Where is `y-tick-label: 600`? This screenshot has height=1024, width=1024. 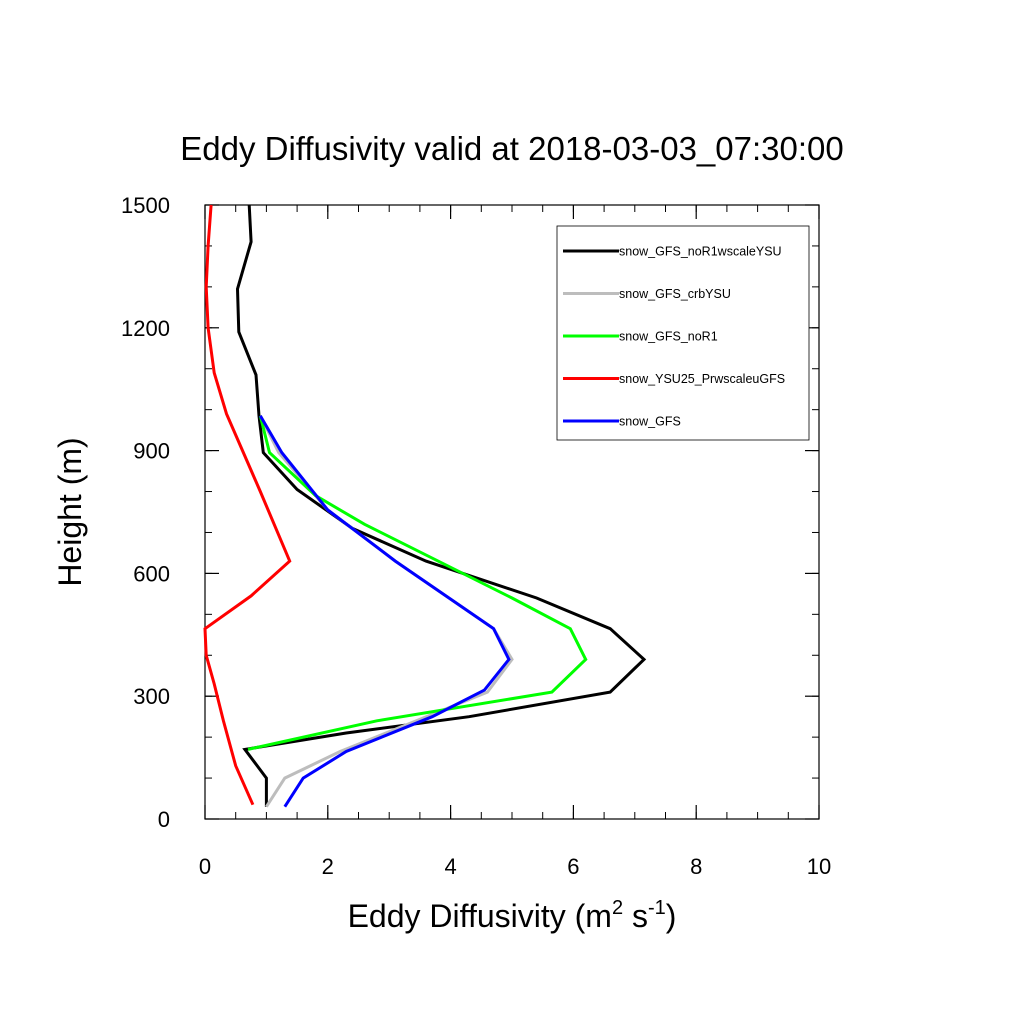 y-tick-label: 600 is located at coordinates (151, 573).